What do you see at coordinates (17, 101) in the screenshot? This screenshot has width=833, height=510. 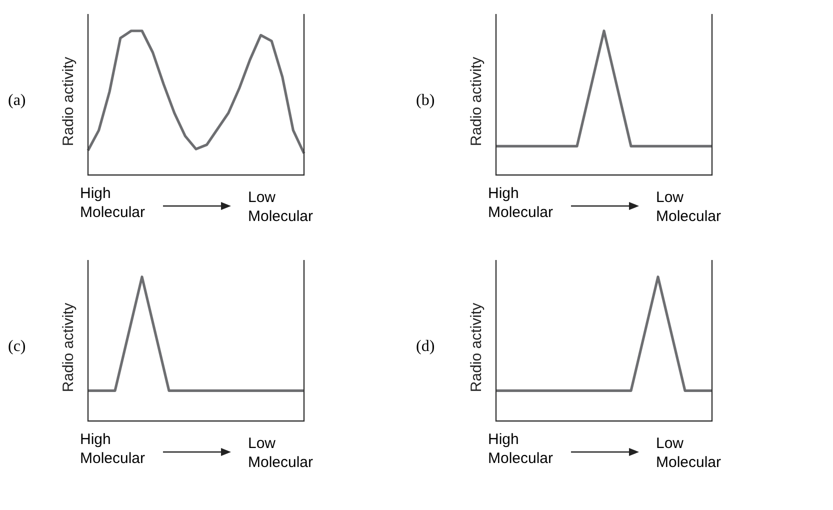 I see `text: (a)` at bounding box center [17, 101].